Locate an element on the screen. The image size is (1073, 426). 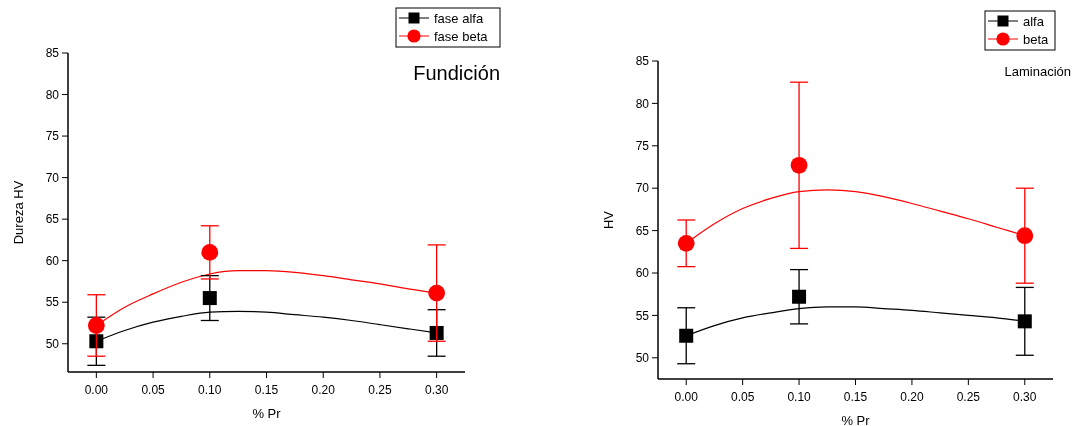
y-axis-title: Dureza HV is located at coordinates (18, 212).